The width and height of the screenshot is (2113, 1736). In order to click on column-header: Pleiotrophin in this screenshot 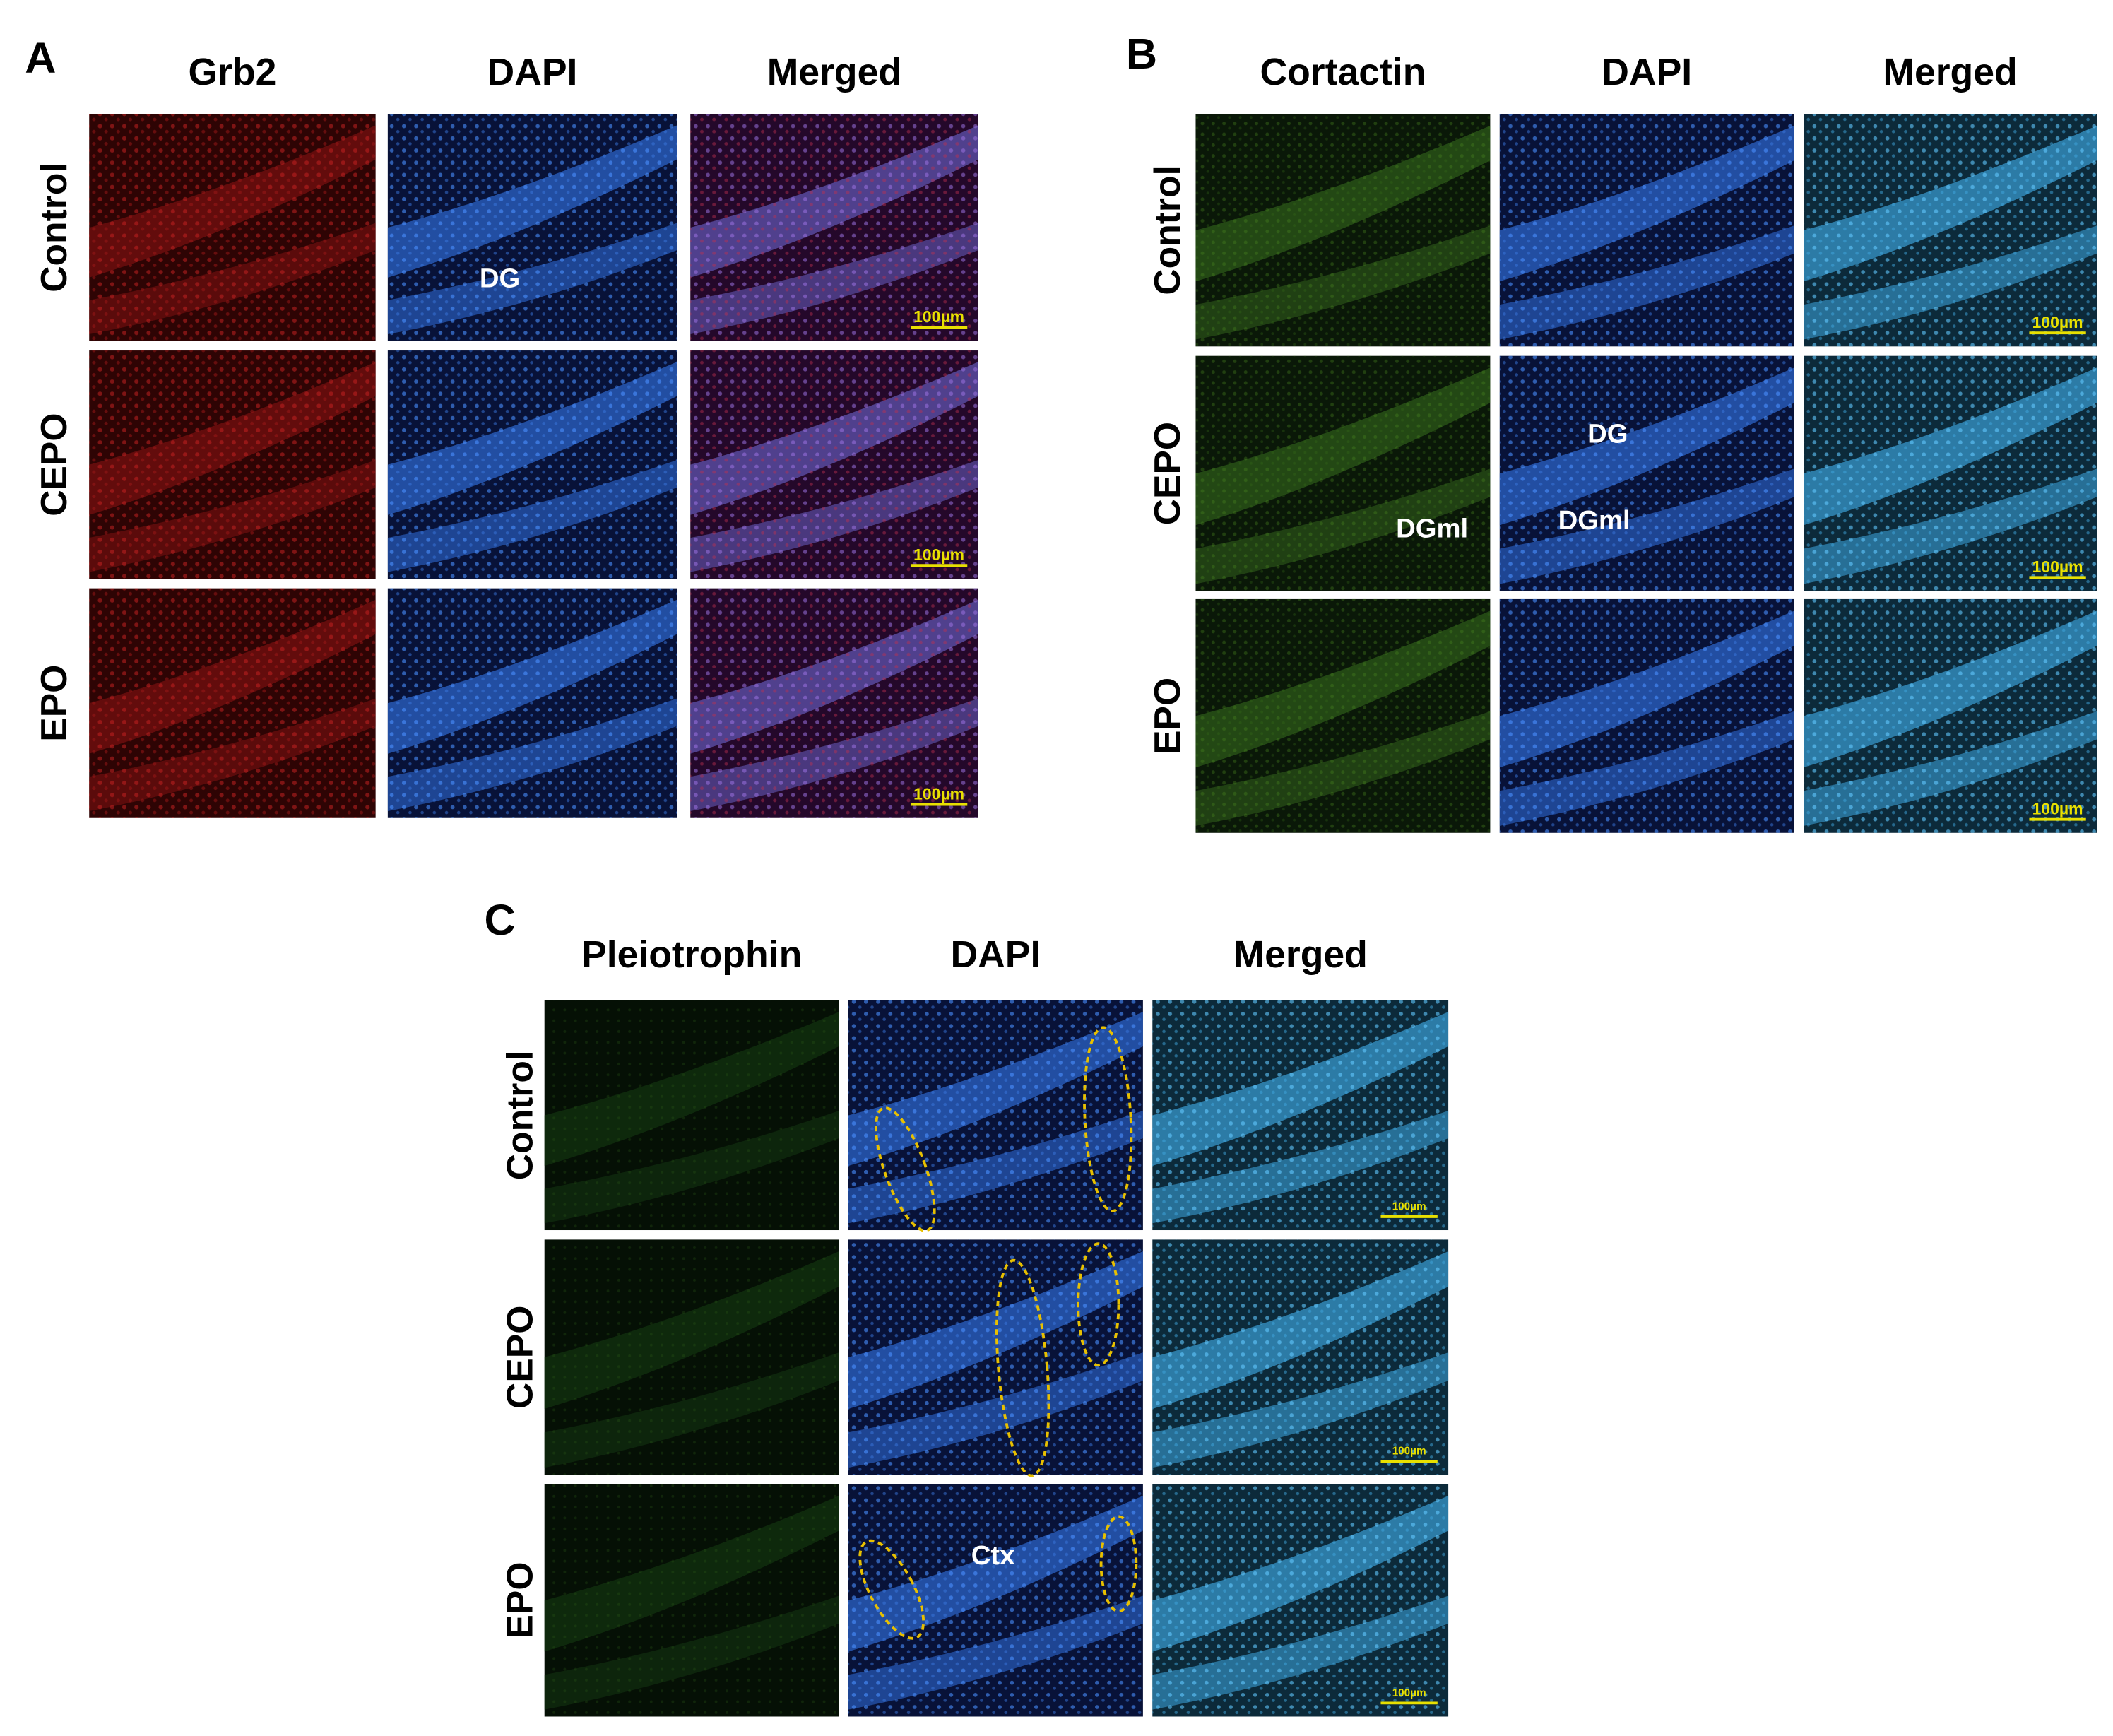, I will do `click(691, 955)`.